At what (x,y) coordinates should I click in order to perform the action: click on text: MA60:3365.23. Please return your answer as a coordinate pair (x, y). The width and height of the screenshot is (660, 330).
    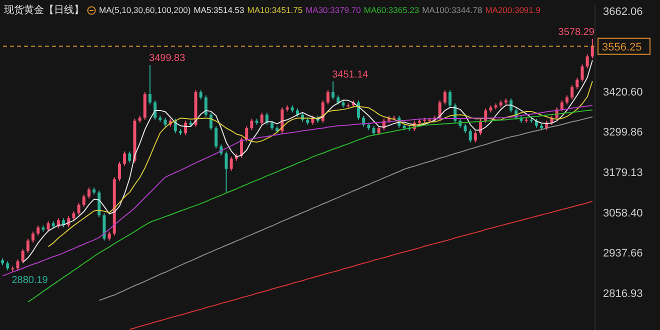
    Looking at the image, I should click on (392, 10).